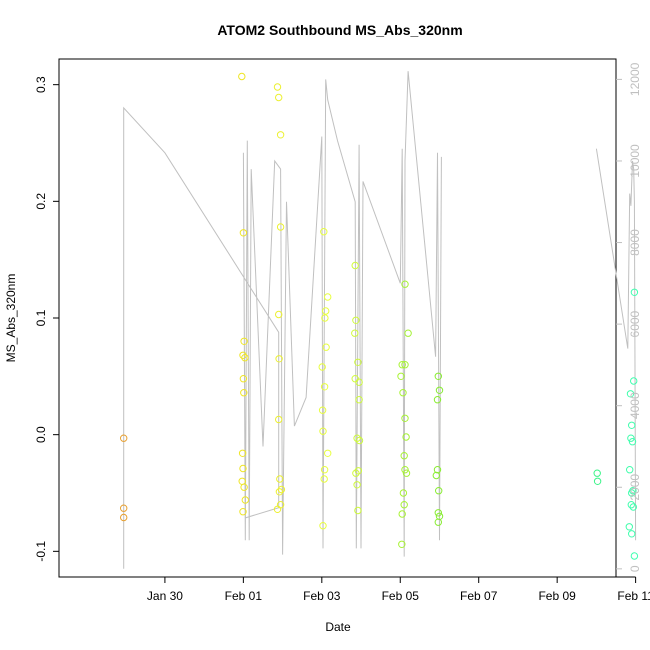 This screenshot has width=650, height=650. Describe the element at coordinates (41, 317) in the screenshot. I see `y-tick-label: 0.1` at that location.